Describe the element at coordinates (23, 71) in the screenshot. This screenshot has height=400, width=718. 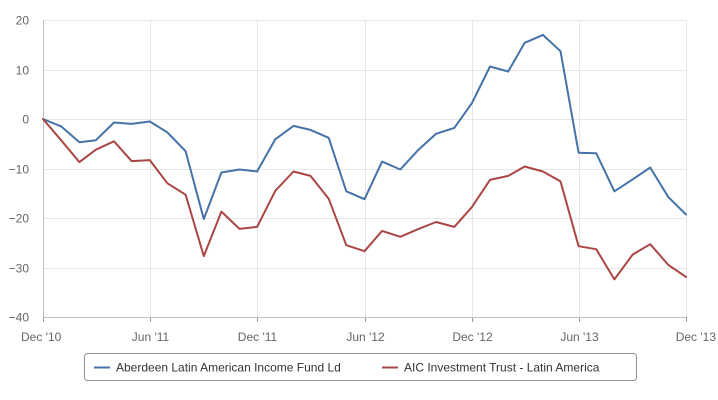
I see `y-tick-label: 10` at that location.